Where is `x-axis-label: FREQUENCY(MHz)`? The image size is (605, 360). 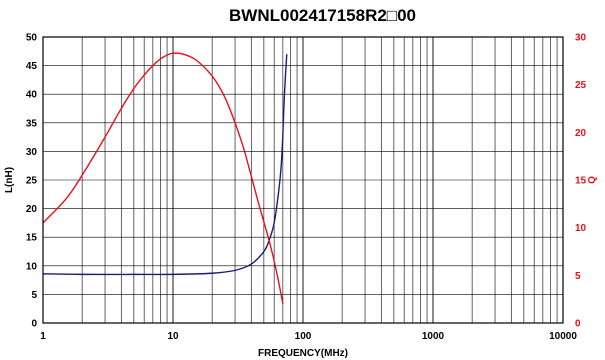 x-axis-label: FREQUENCY(MHz) is located at coordinates (303, 353).